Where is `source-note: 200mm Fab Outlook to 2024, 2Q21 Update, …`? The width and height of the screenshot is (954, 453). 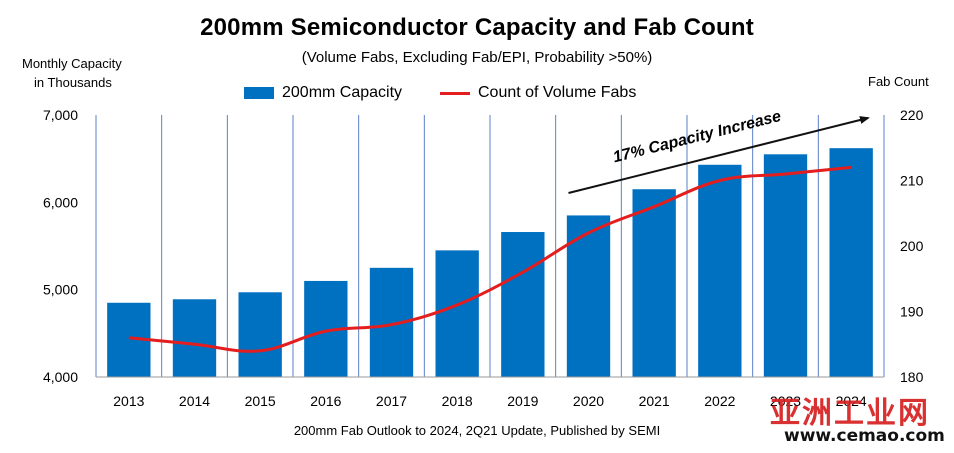
source-note: 200mm Fab Outlook to 2024, 2Q21 Update, … is located at coordinates (477, 430).